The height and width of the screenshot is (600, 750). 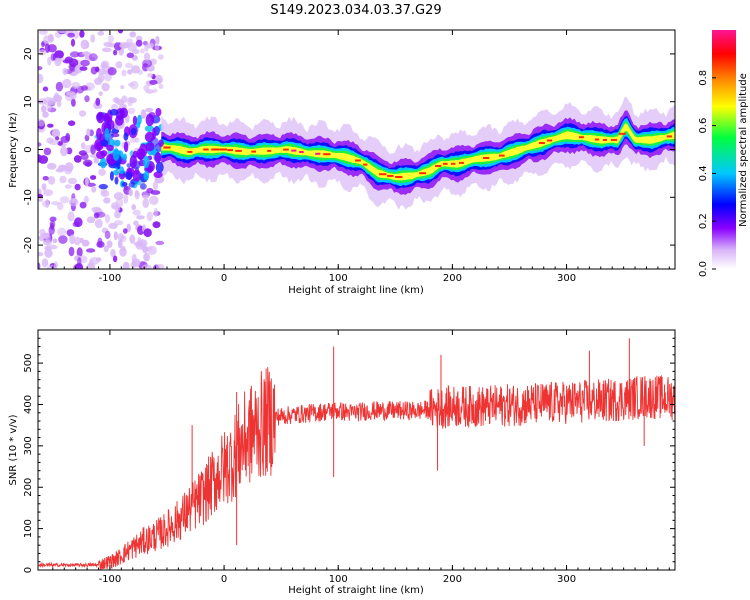 I want to click on y-tick-label: 100, so click(x=28, y=528).